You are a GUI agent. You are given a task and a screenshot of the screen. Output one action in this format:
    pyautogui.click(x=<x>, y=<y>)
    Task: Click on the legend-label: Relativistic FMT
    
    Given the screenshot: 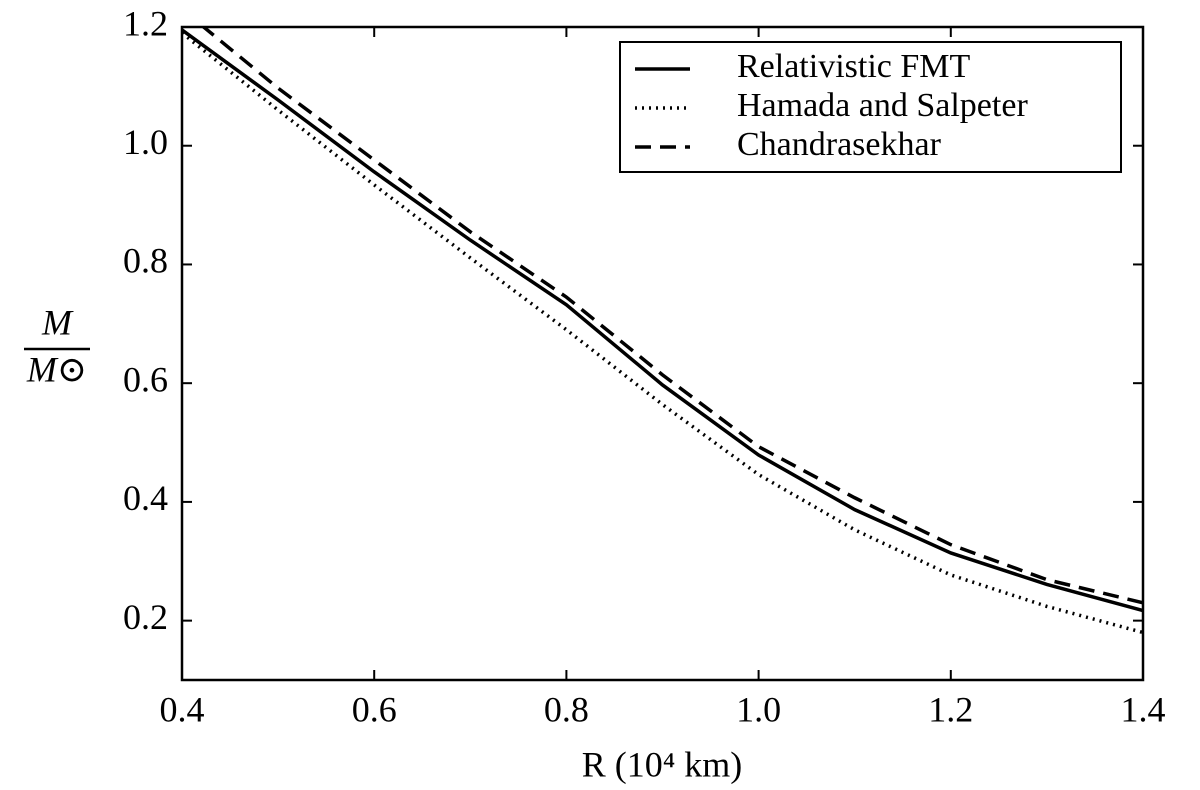 What is the action you would take?
    pyautogui.click(x=854, y=66)
    